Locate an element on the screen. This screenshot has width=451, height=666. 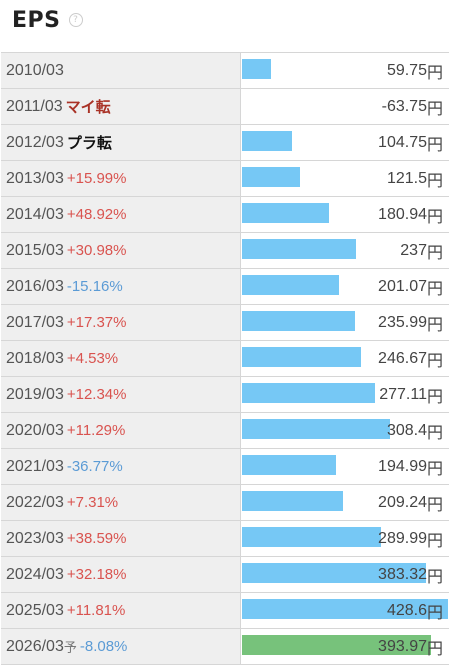
year-cell: 2019/03 +12.34% is located at coordinates (121, 394).